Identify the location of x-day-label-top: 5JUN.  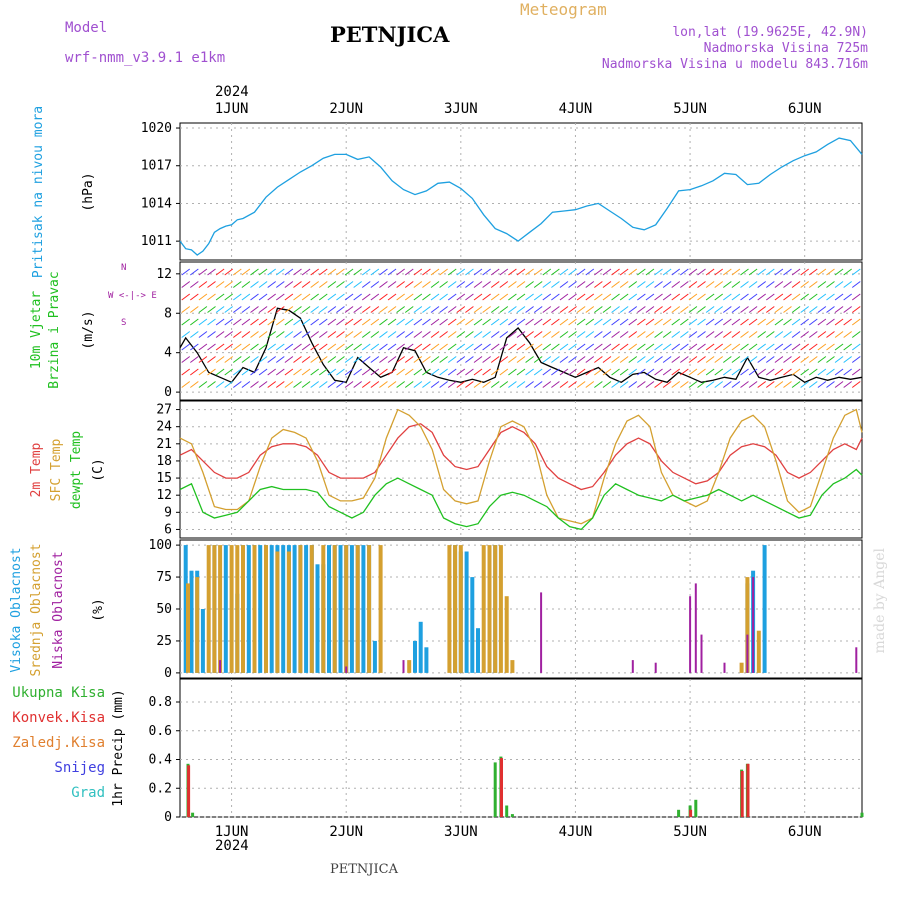
(690, 109).